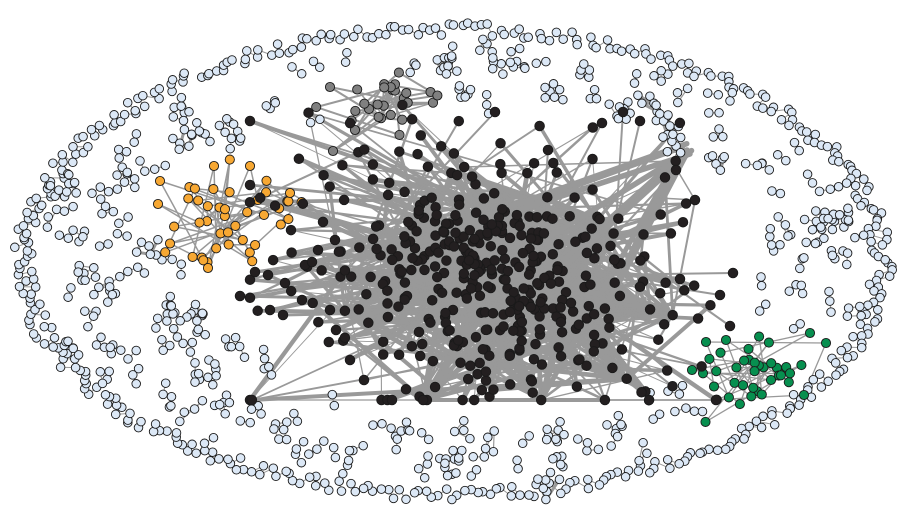  I want to click on orange-cluster-node, so click(198, 200).